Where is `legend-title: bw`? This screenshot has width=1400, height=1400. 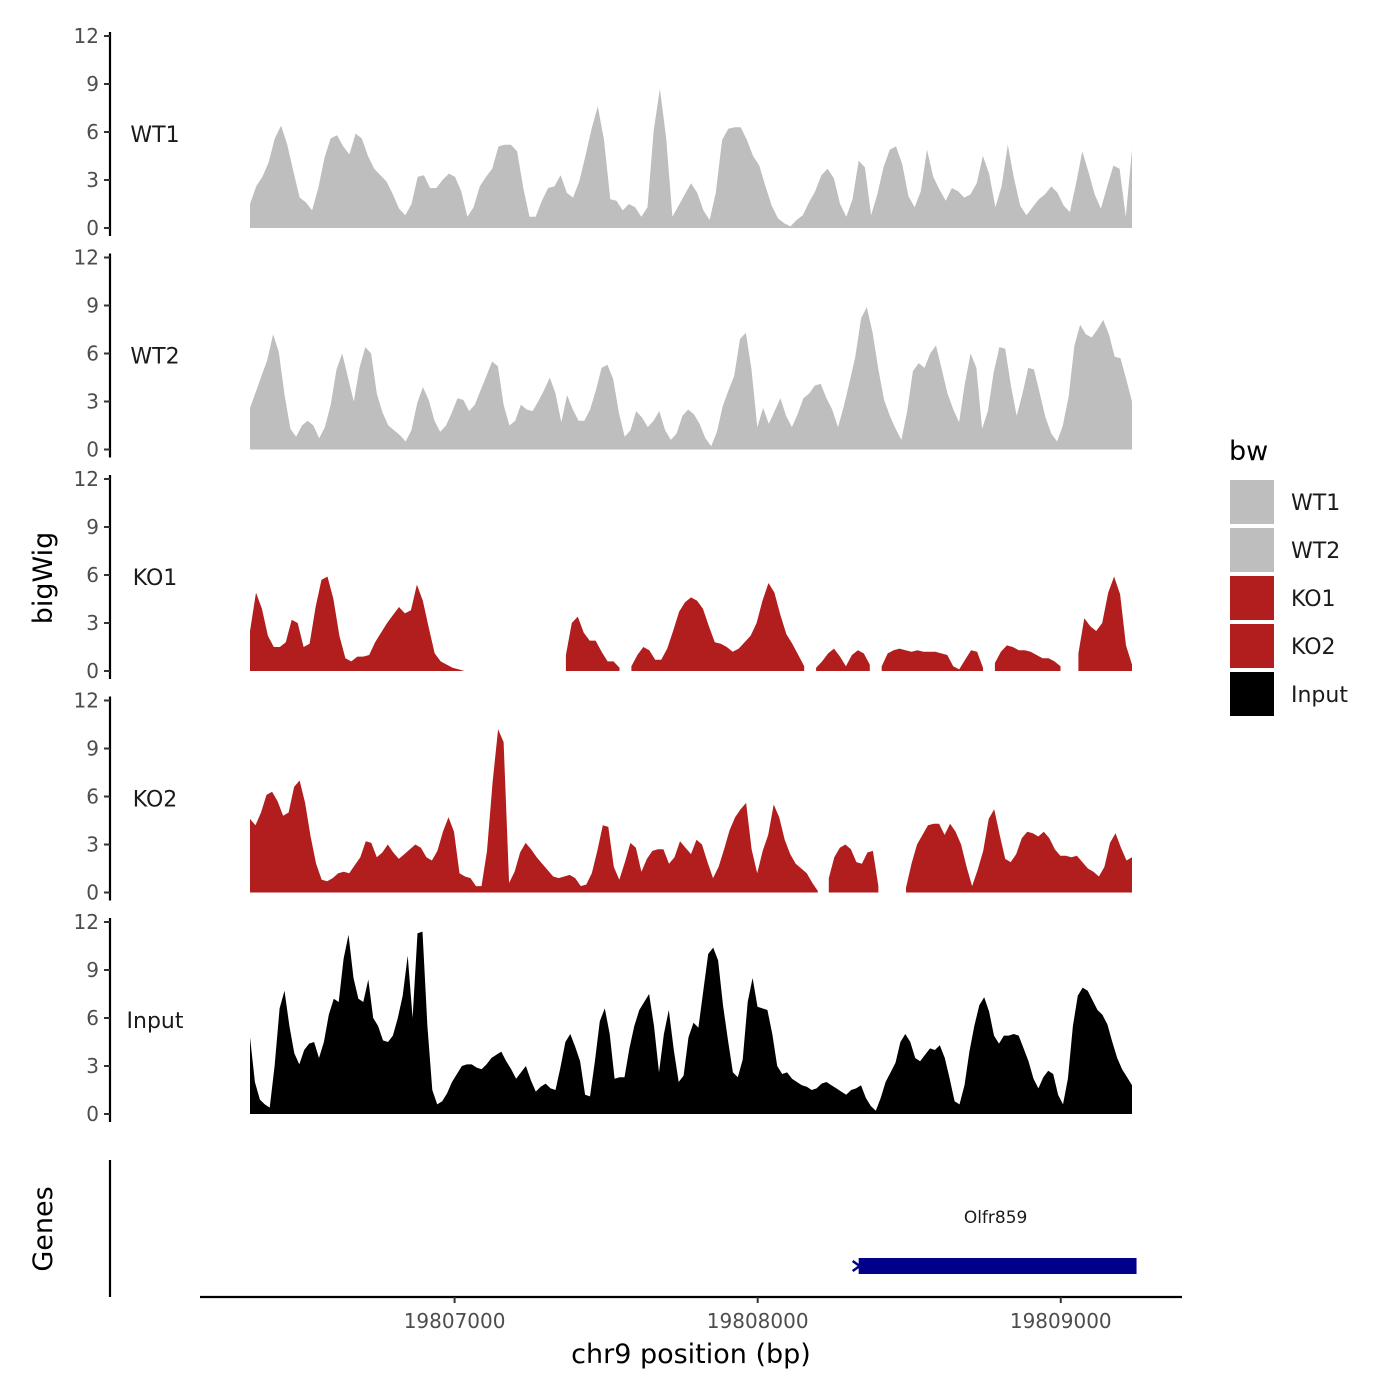
legend-title: bw is located at coordinates (1248, 451).